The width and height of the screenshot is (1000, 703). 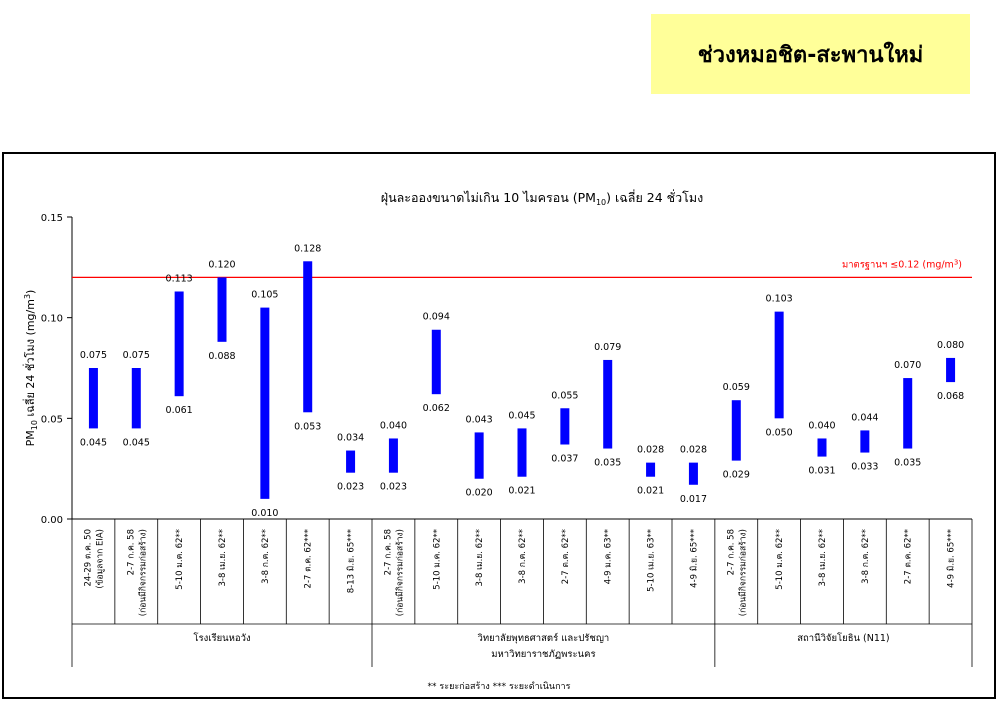 What do you see at coordinates (179, 278) in the screenshot?
I see `max-value-label: 0.113` at bounding box center [179, 278].